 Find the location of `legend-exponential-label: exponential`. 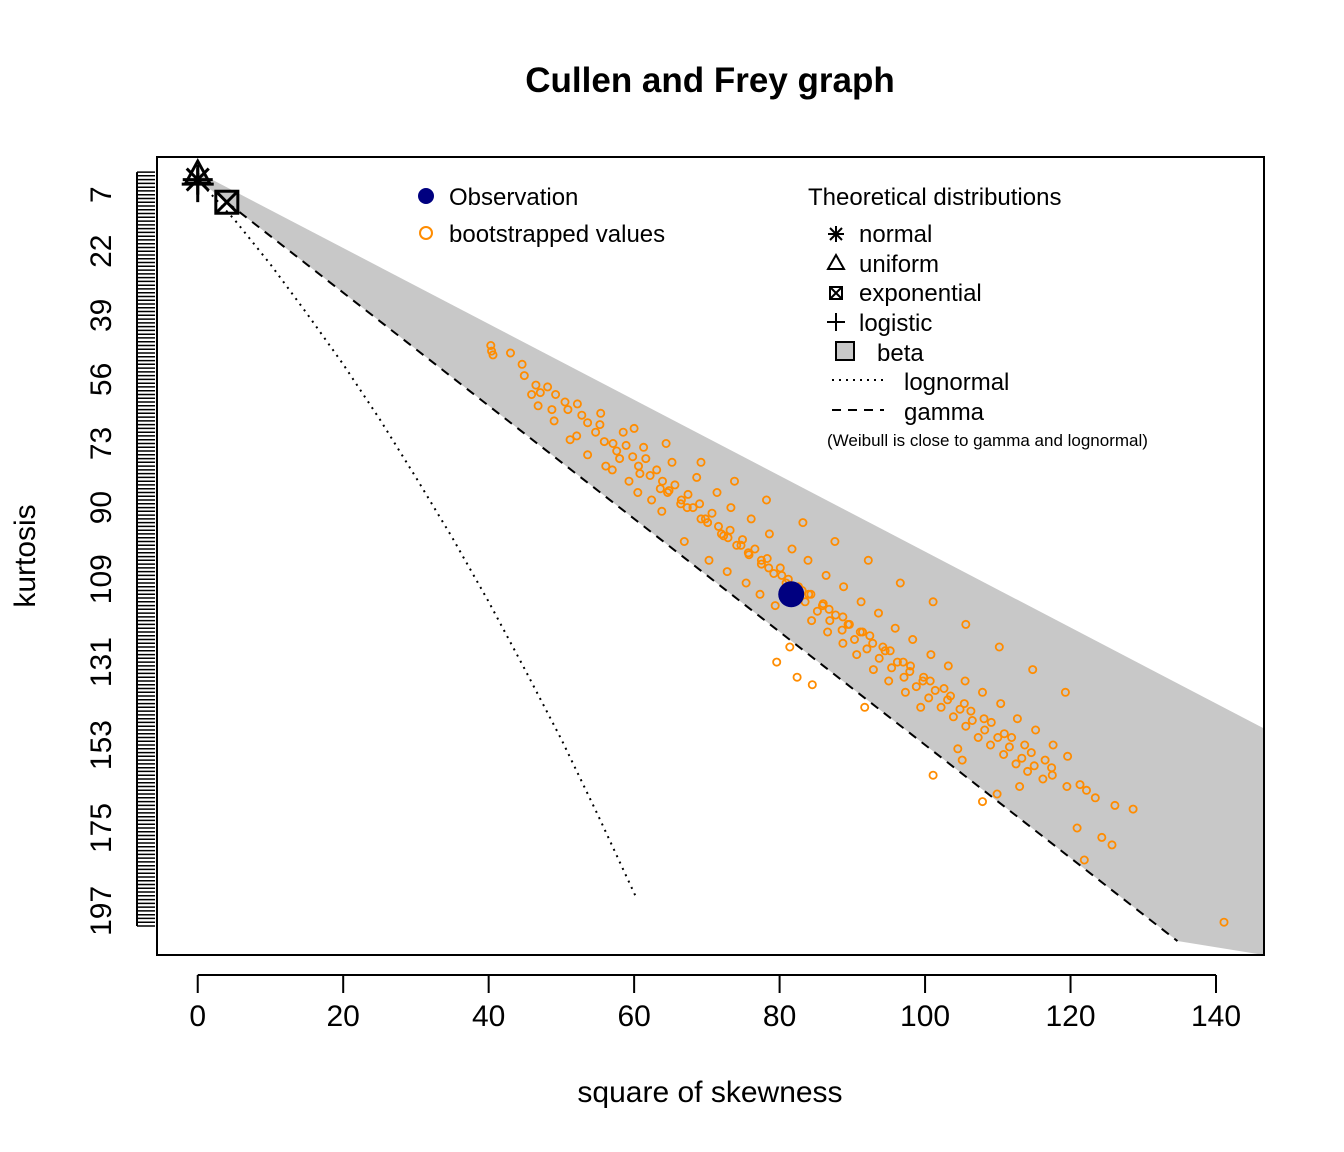

legend-exponential-label: exponential is located at coordinates (920, 293).